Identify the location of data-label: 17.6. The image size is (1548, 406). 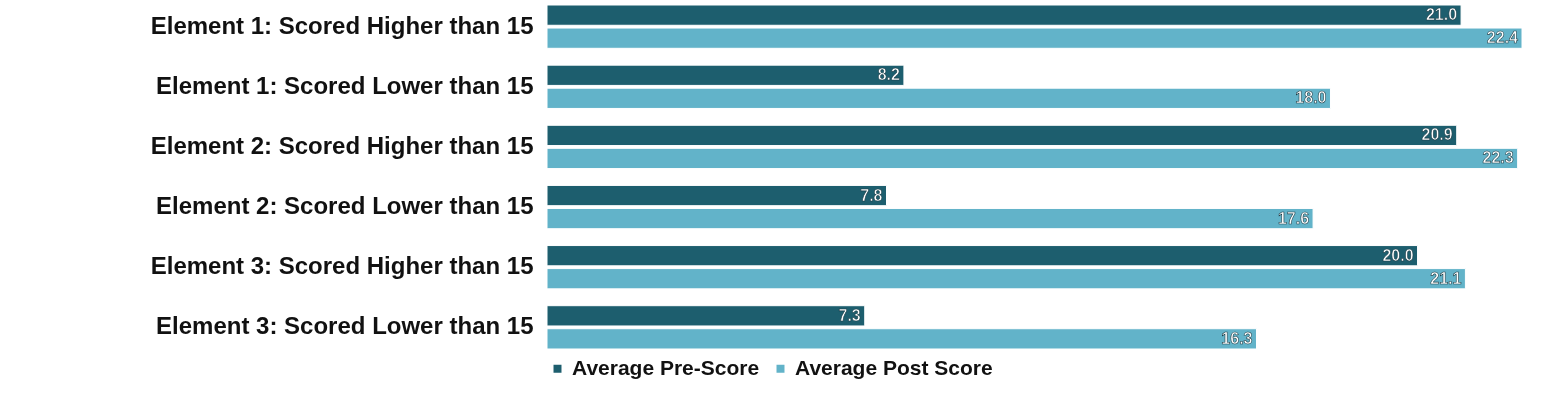
(1293, 218).